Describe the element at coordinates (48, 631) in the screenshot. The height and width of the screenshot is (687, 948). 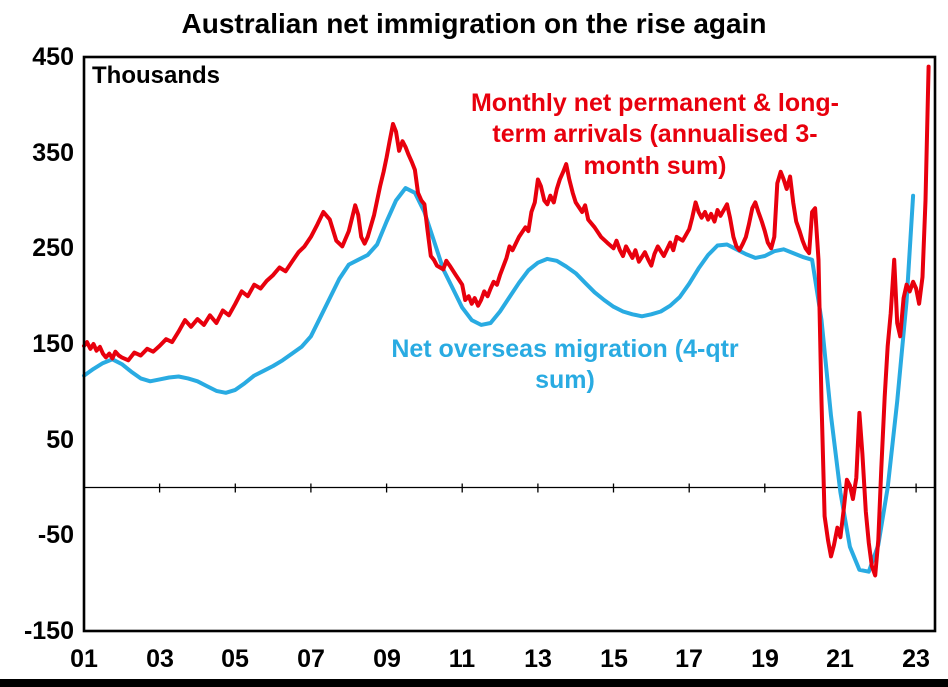
I see `y-tick-label: -150` at that location.